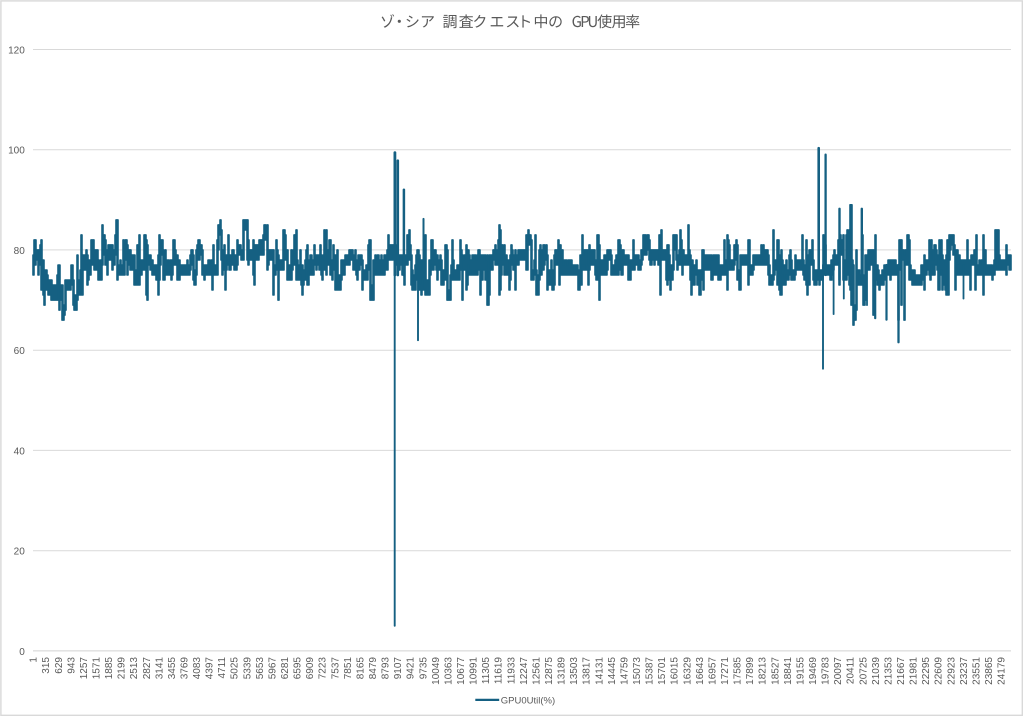 The width and height of the screenshot is (1024, 722). I want to click on svg-text: 315, so click(46, 665).